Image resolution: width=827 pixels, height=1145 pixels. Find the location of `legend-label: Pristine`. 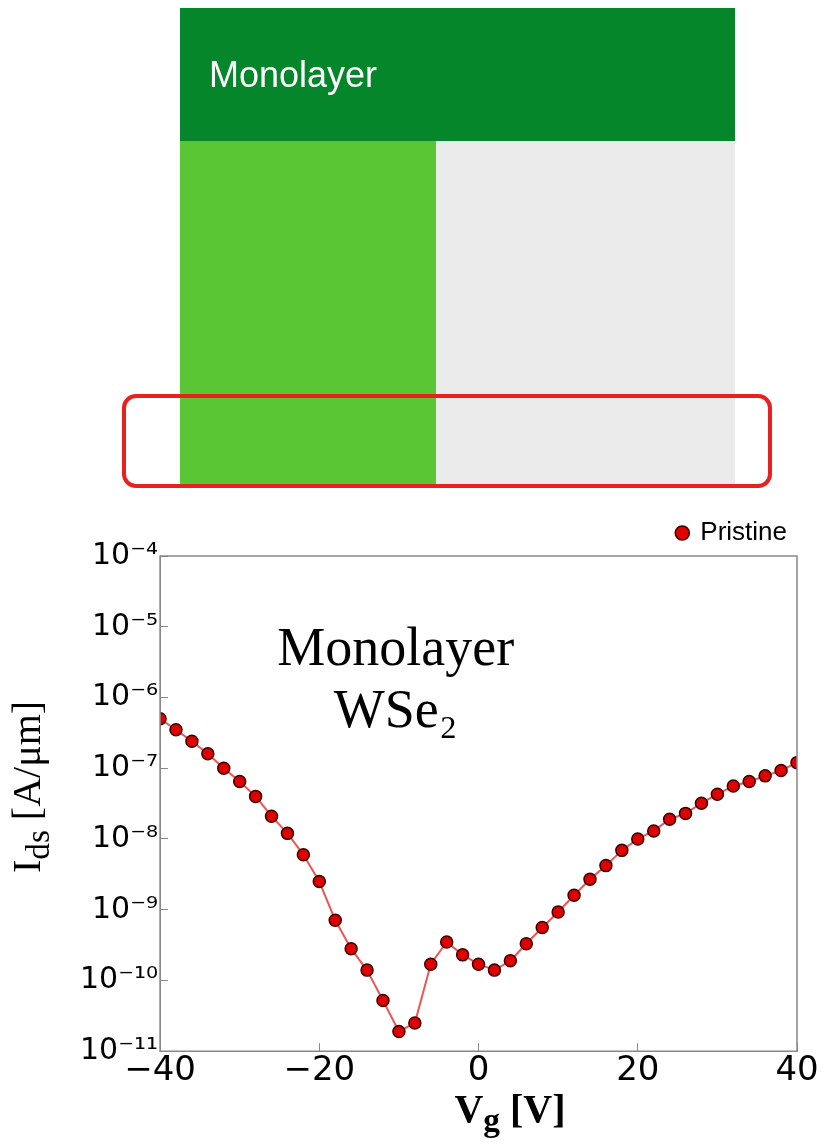

legend-label: Pristine is located at coordinates (744, 531).